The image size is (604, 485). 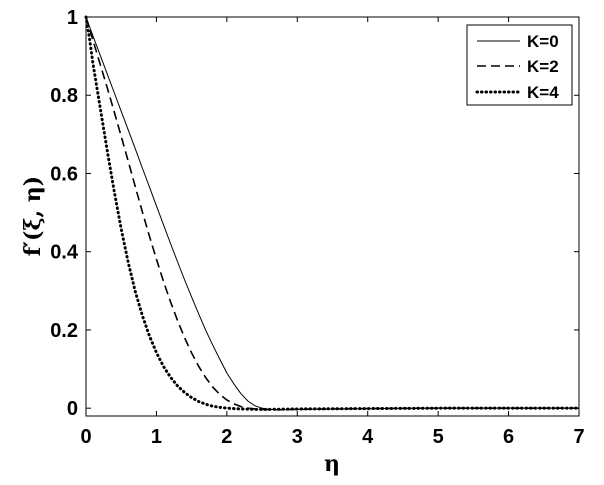 What do you see at coordinates (72, 18) in the screenshot?
I see `y-tick-label: 1` at bounding box center [72, 18].